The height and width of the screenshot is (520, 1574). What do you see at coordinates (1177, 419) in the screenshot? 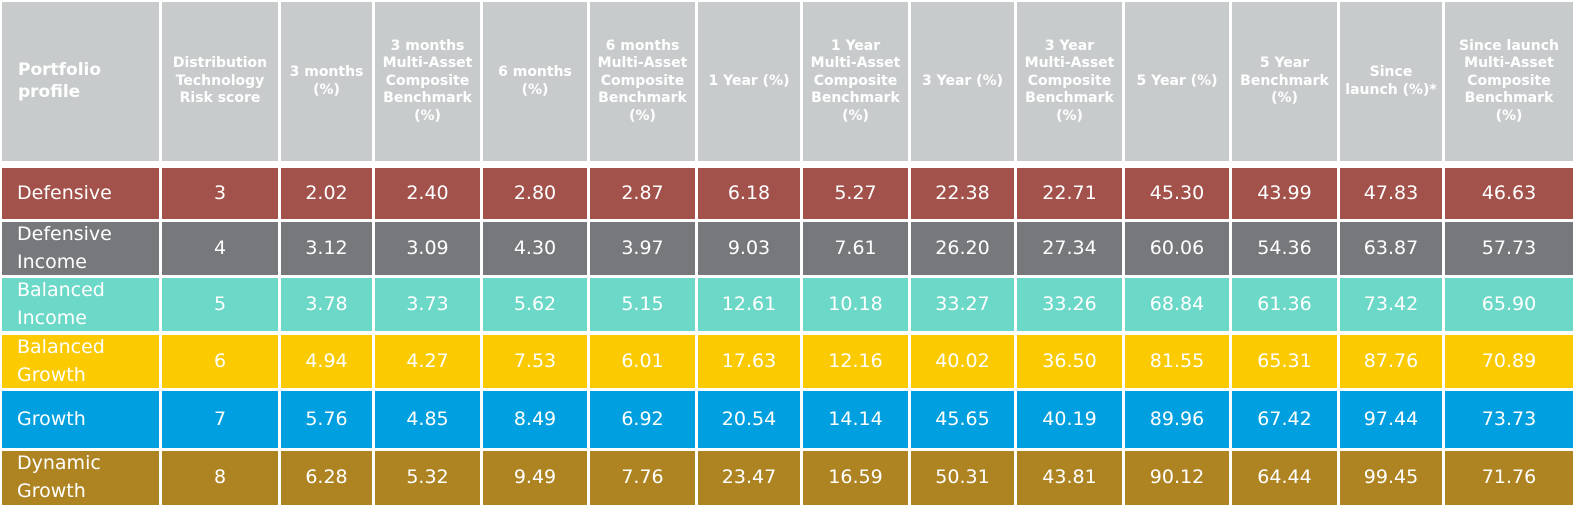
I see `table-cell: 89.96` at bounding box center [1177, 419].